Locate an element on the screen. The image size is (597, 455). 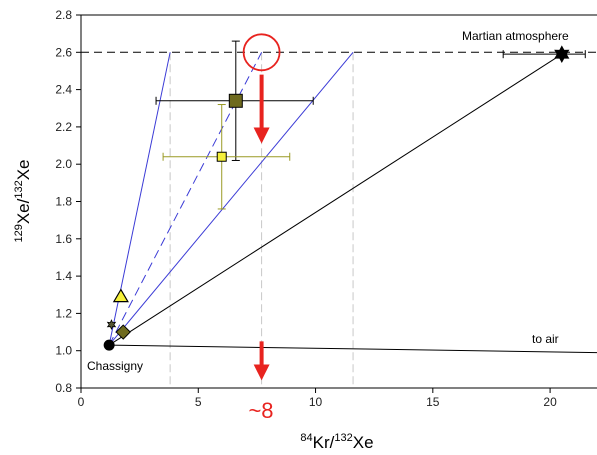
x-tick-label-15: 15 is located at coordinates (433, 402).